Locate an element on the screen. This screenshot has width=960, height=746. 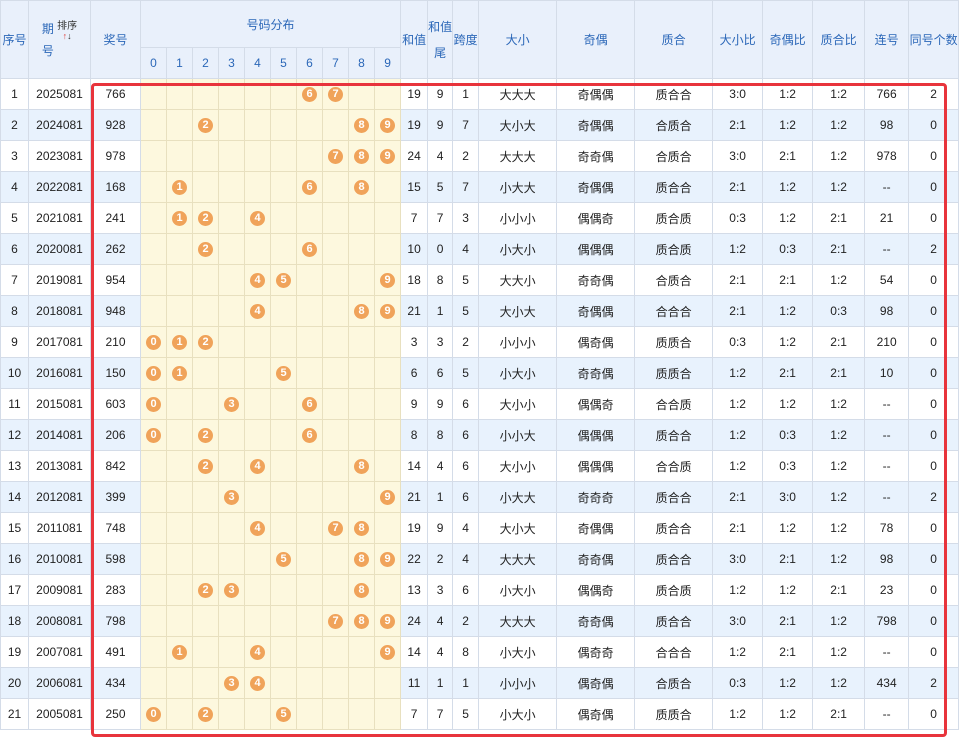
cell-sum-tail: 5 is located at coordinates (440, 187).